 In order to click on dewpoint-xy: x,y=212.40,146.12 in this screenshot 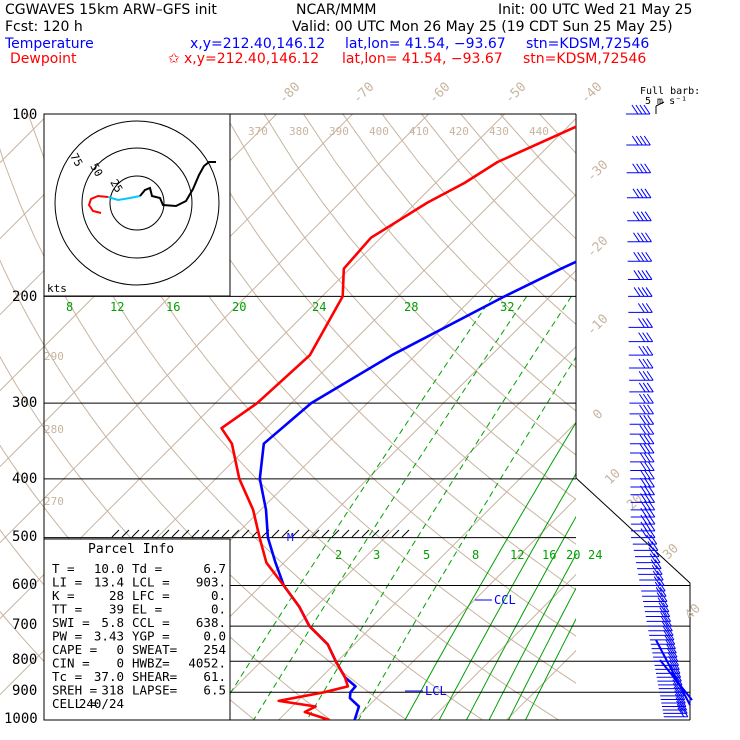, I will do `click(251, 59)`.